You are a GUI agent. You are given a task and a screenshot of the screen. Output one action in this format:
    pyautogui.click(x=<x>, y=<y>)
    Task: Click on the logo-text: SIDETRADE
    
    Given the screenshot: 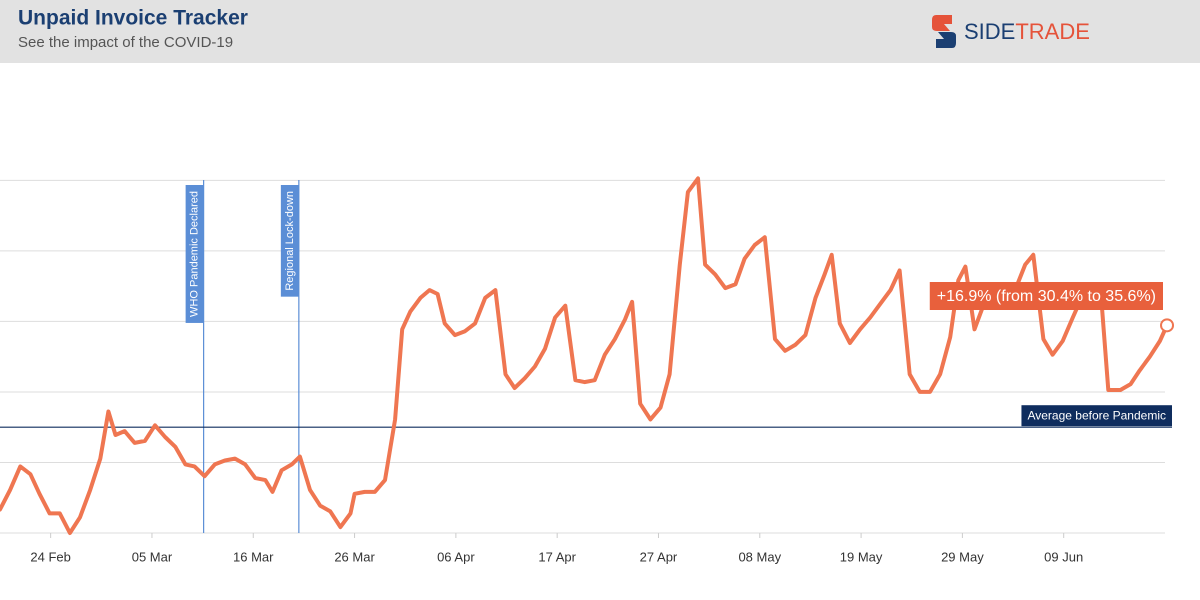 What is the action you would take?
    pyautogui.click(x=1027, y=31)
    